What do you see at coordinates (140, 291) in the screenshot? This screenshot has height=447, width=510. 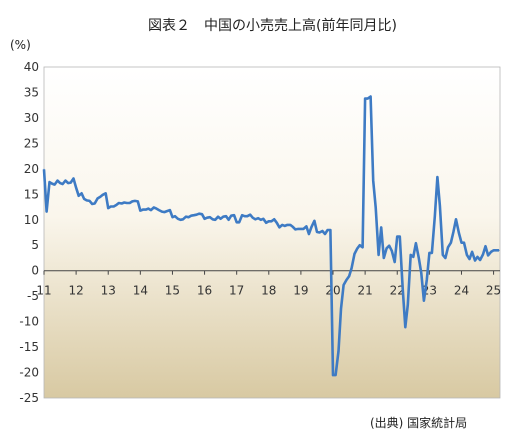 I see `x-tick-label: 14` at bounding box center [140, 291].